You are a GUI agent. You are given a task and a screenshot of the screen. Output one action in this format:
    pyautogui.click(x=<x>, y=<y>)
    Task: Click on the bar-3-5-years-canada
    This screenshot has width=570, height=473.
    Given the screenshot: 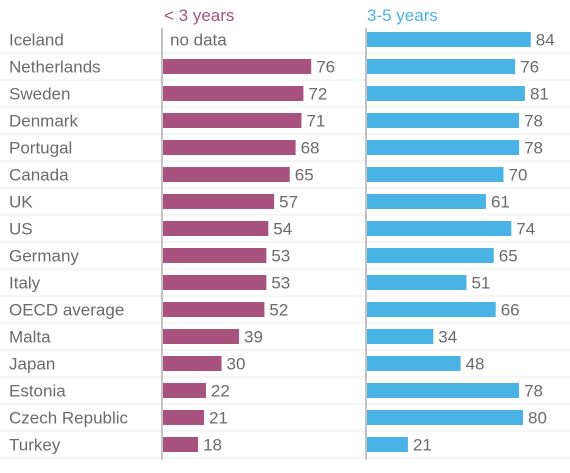 What is the action you would take?
    pyautogui.click(x=435, y=174)
    